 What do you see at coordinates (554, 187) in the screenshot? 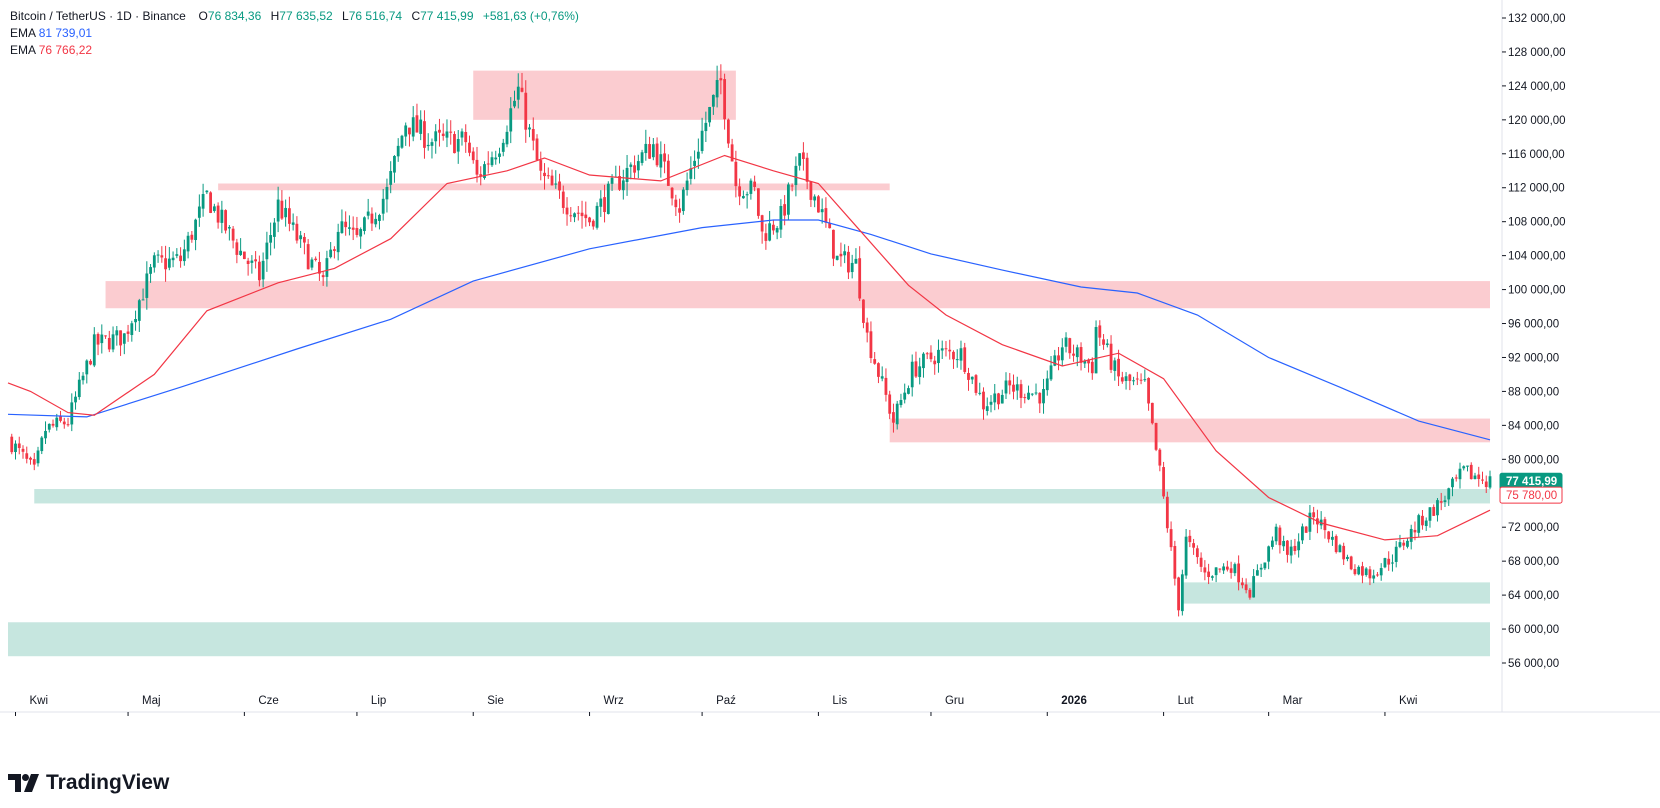
I see `resistance-zone` at bounding box center [554, 187].